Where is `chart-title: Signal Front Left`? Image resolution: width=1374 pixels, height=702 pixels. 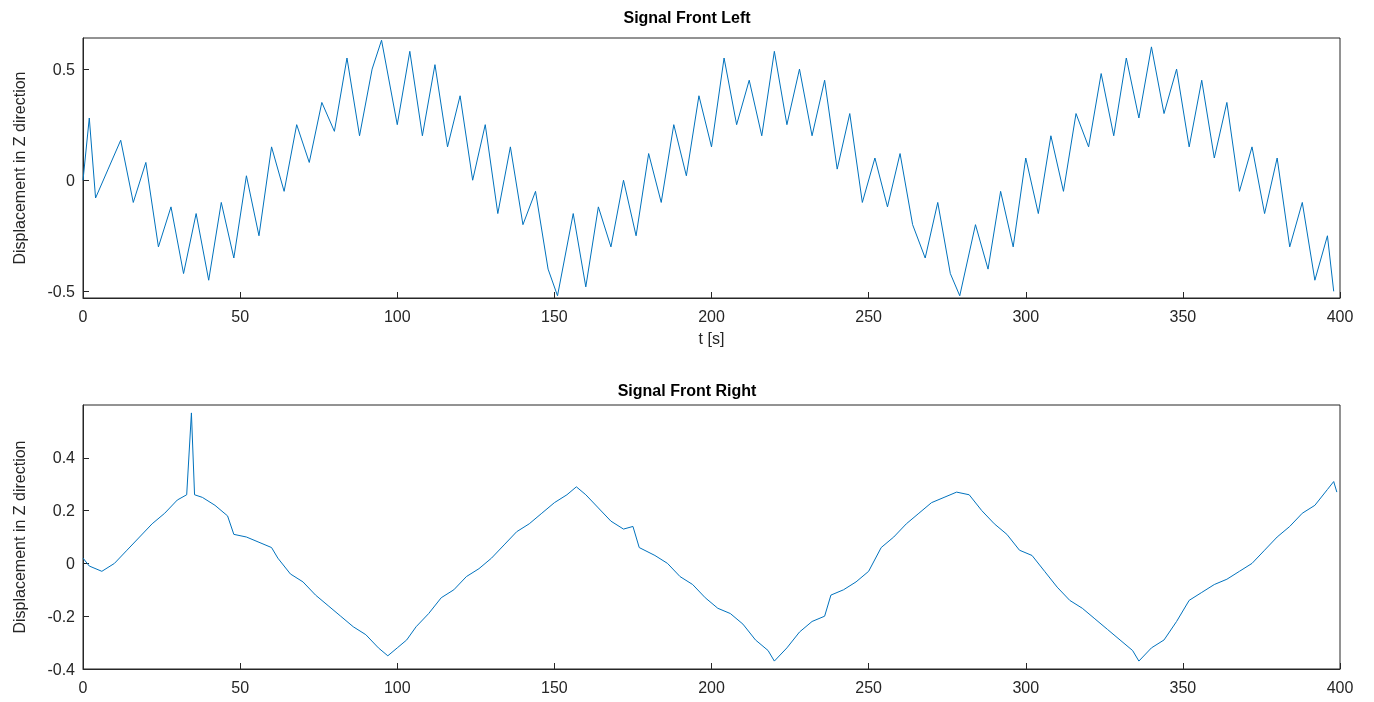
chart-title: Signal Front Left is located at coordinates (687, 17).